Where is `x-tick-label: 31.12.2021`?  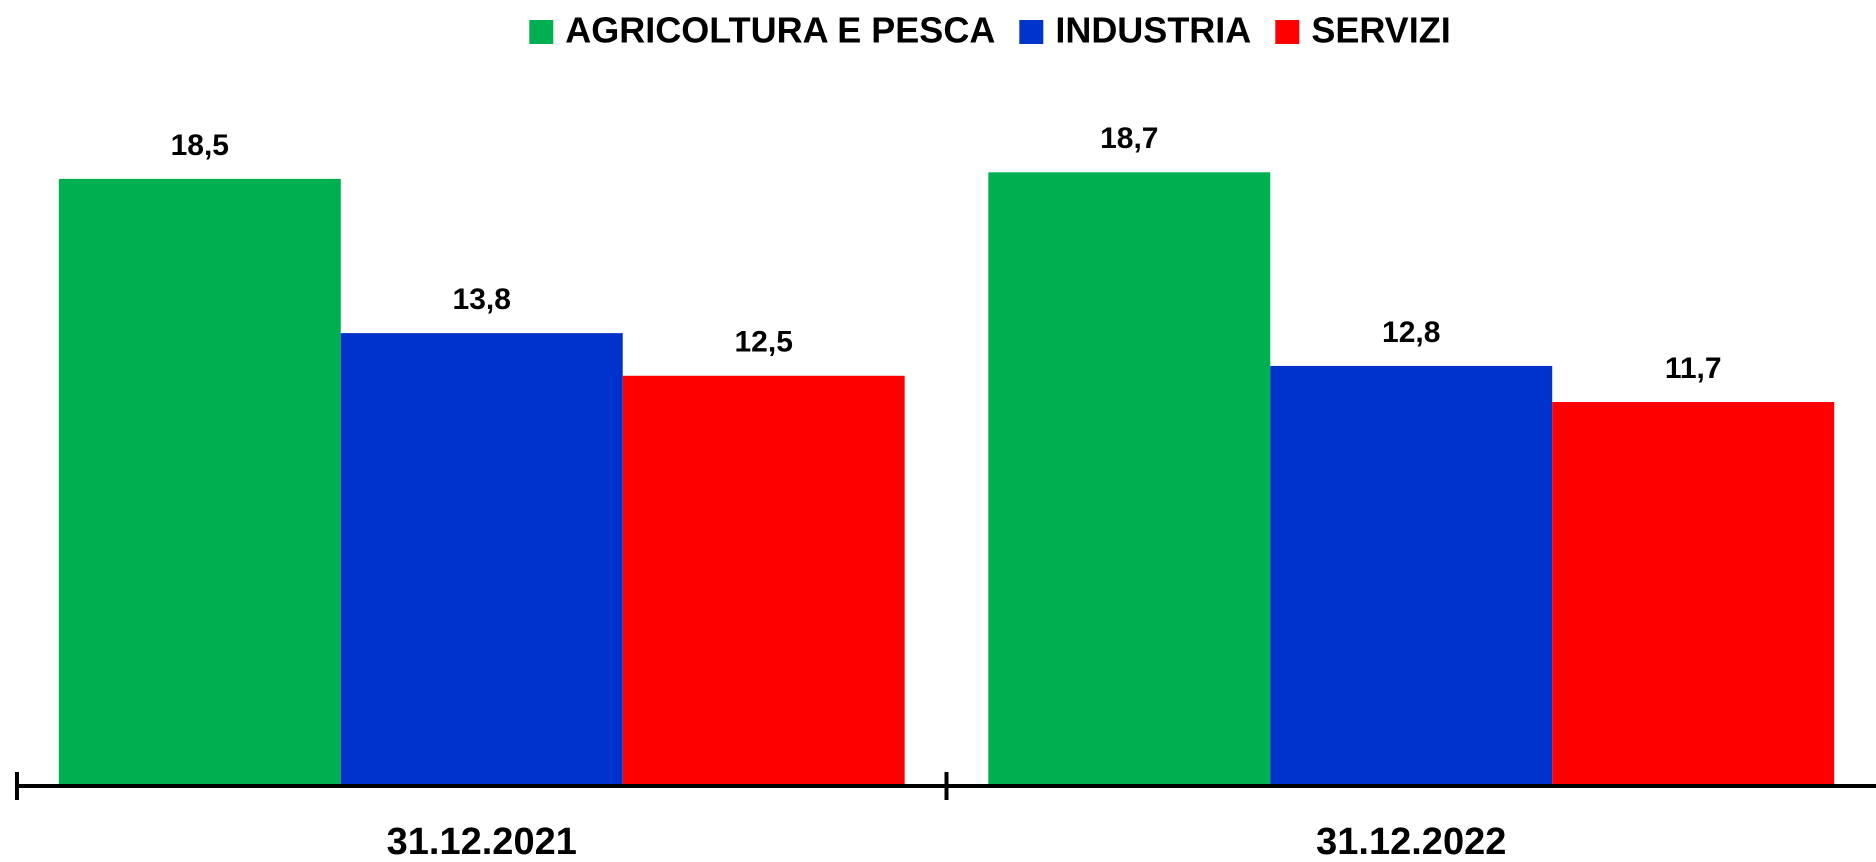 x-tick-label: 31.12.2021 is located at coordinates (482, 841).